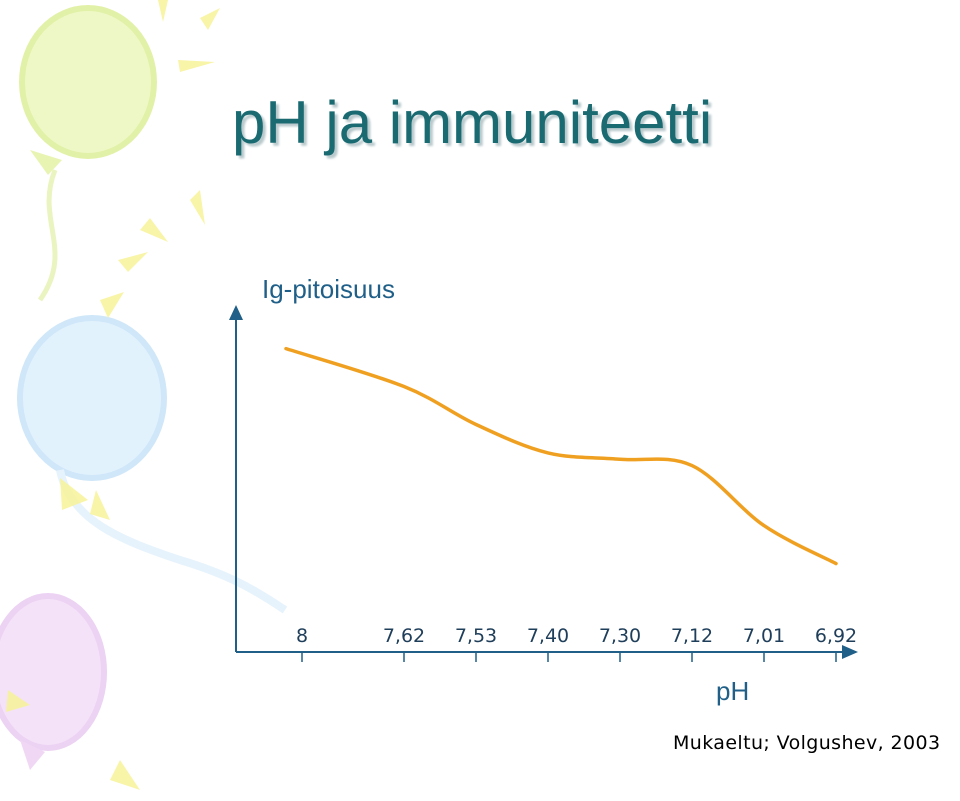 This screenshot has width=960, height=801. What do you see at coordinates (328, 289) in the screenshot?
I see `y-axis-label: Ig-pitoisuus` at bounding box center [328, 289].